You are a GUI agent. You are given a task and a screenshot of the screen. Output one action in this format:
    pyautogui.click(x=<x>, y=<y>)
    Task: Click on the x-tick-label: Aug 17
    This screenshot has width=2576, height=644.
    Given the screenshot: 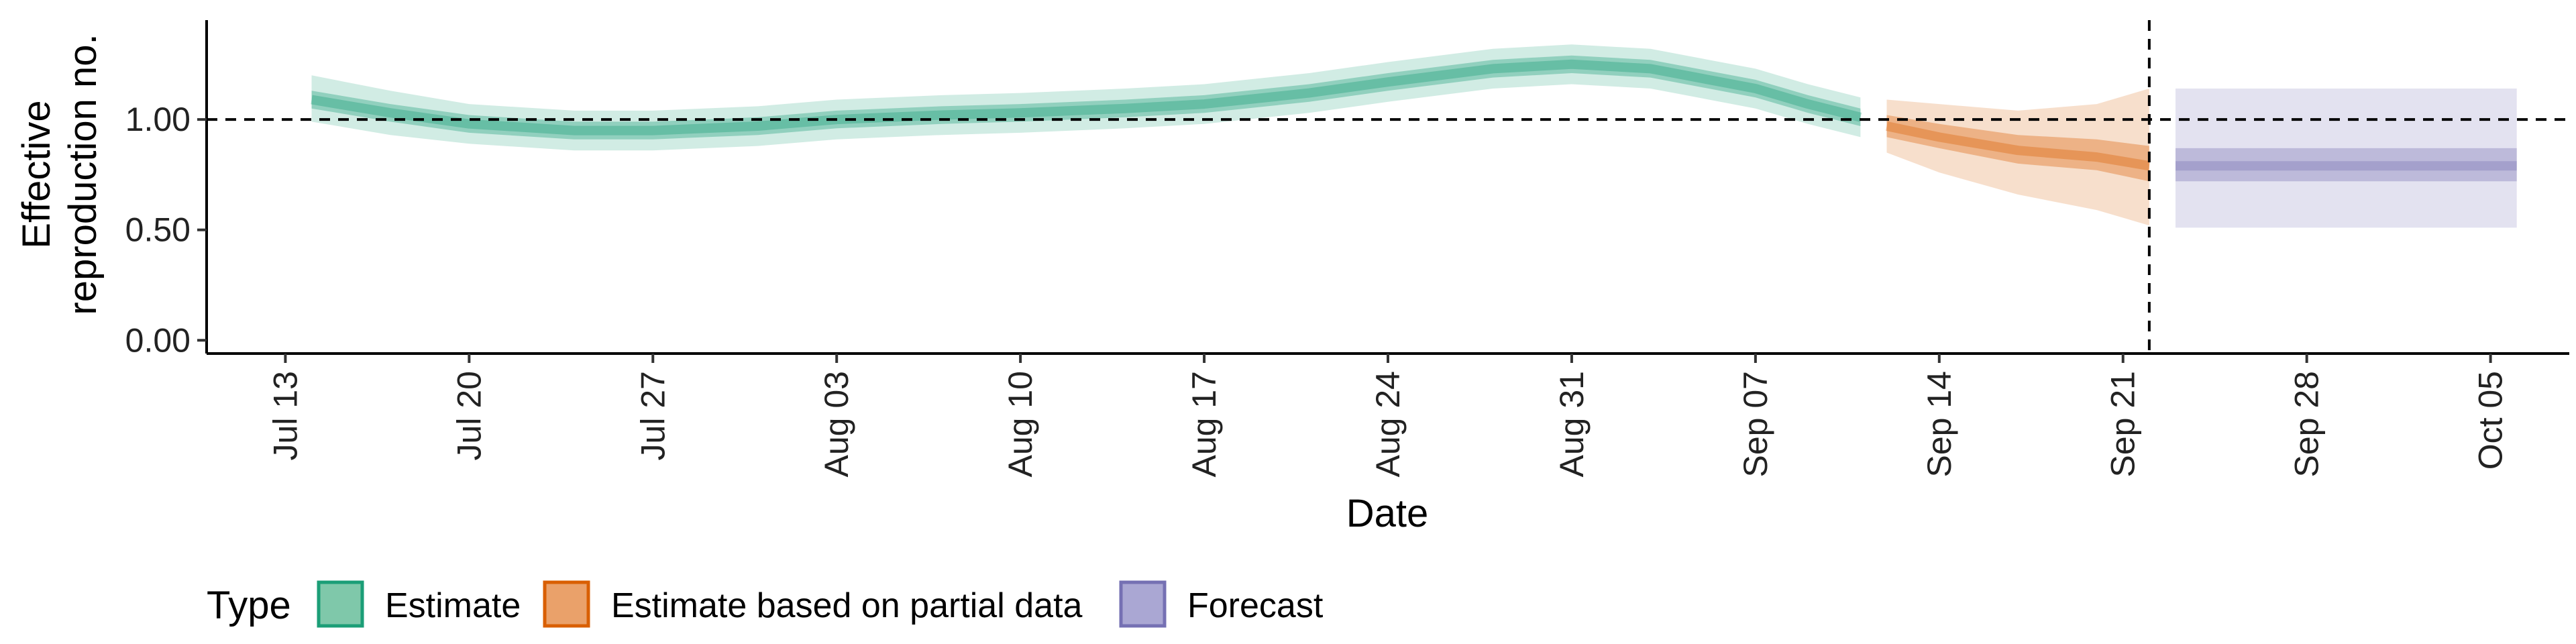 What is the action you would take?
    pyautogui.click(x=1204, y=424)
    